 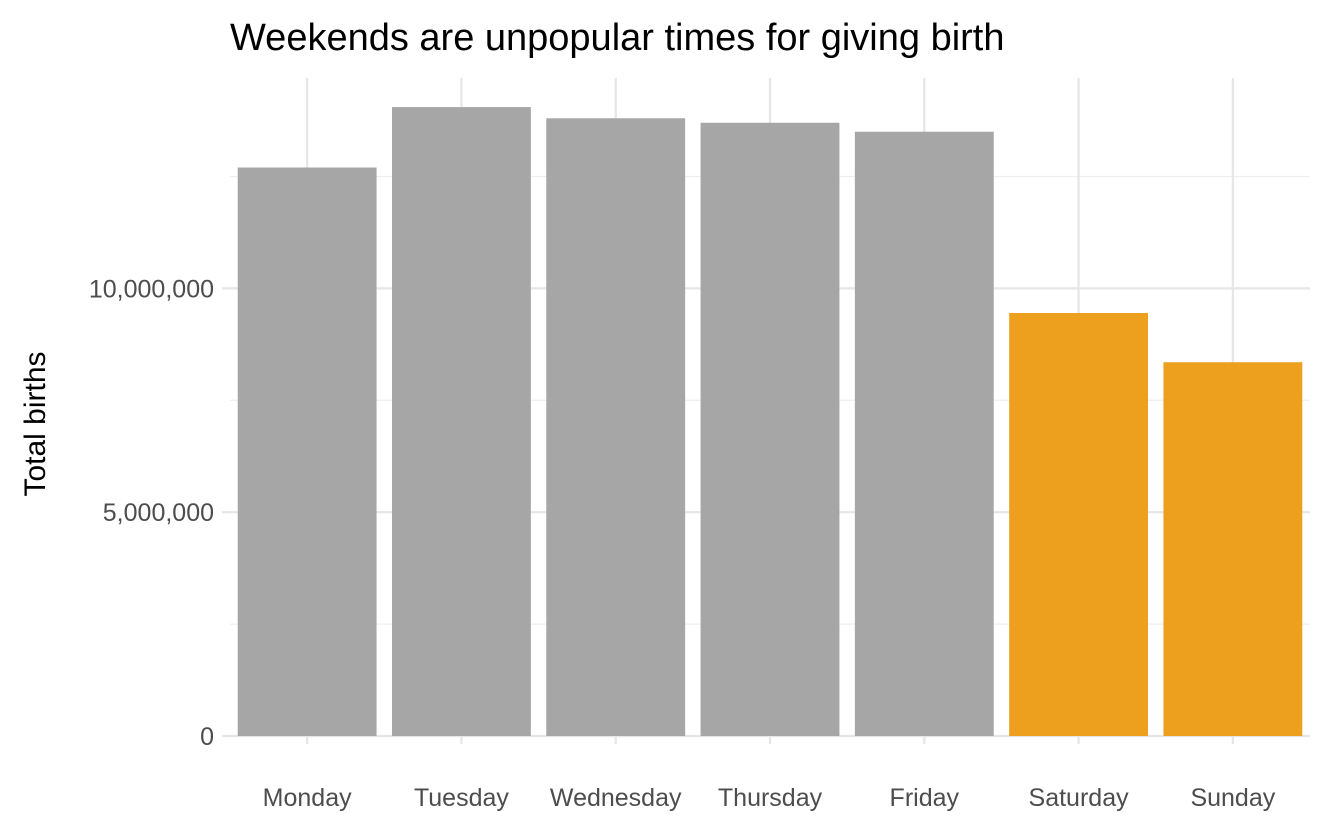 I want to click on y-tick-label: 5,000,000, so click(x=158, y=513).